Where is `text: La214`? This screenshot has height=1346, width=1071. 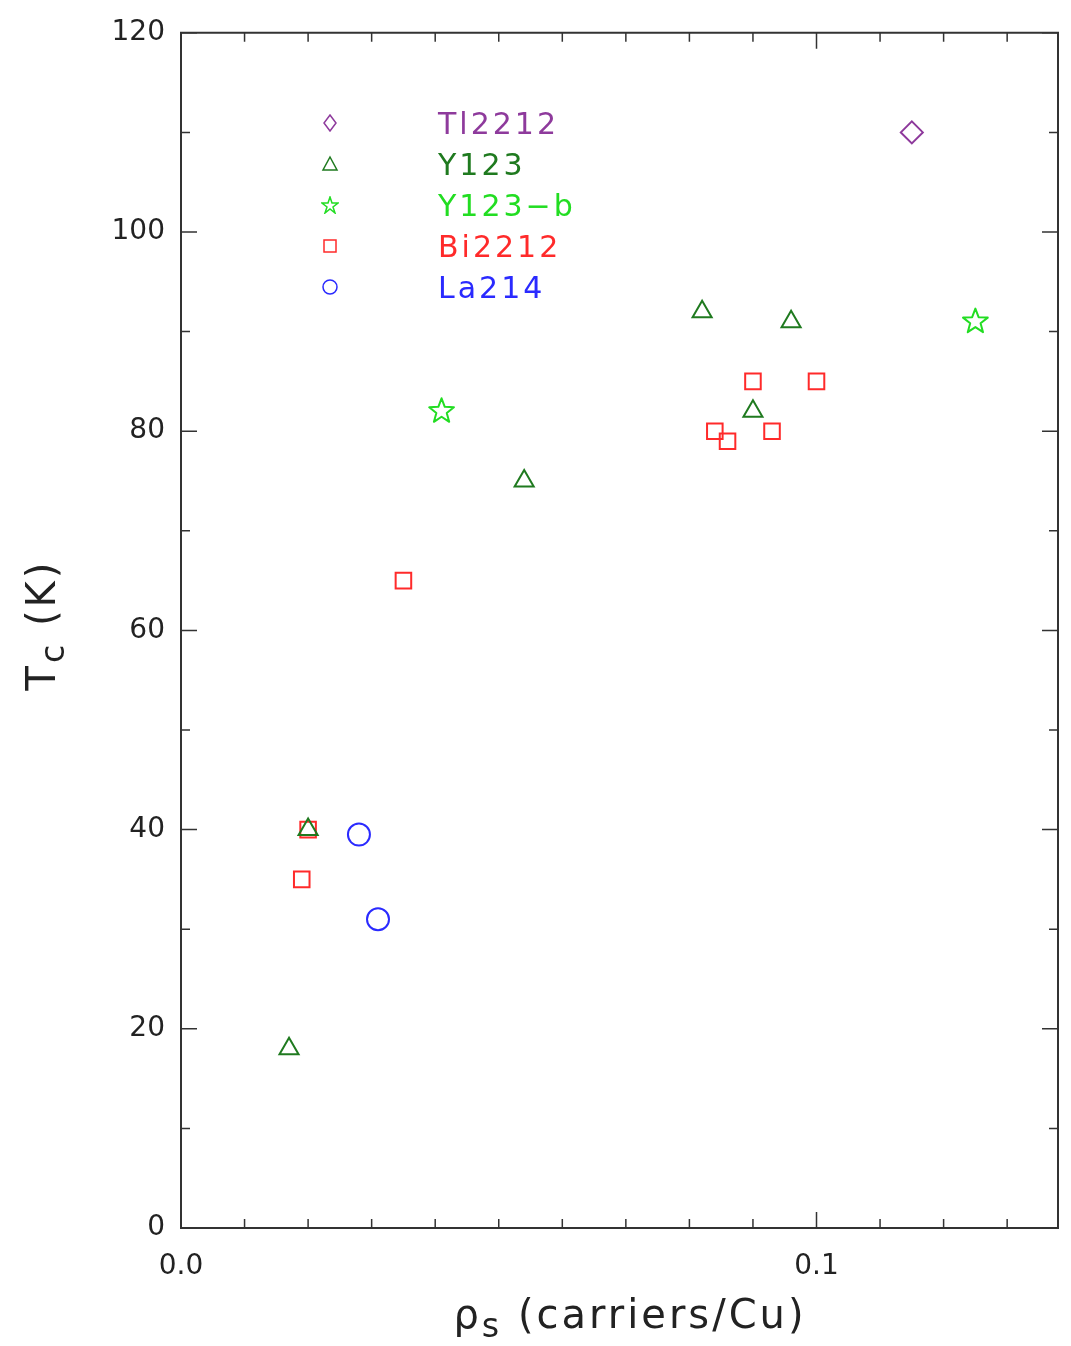 text: La214 is located at coordinates (492, 287).